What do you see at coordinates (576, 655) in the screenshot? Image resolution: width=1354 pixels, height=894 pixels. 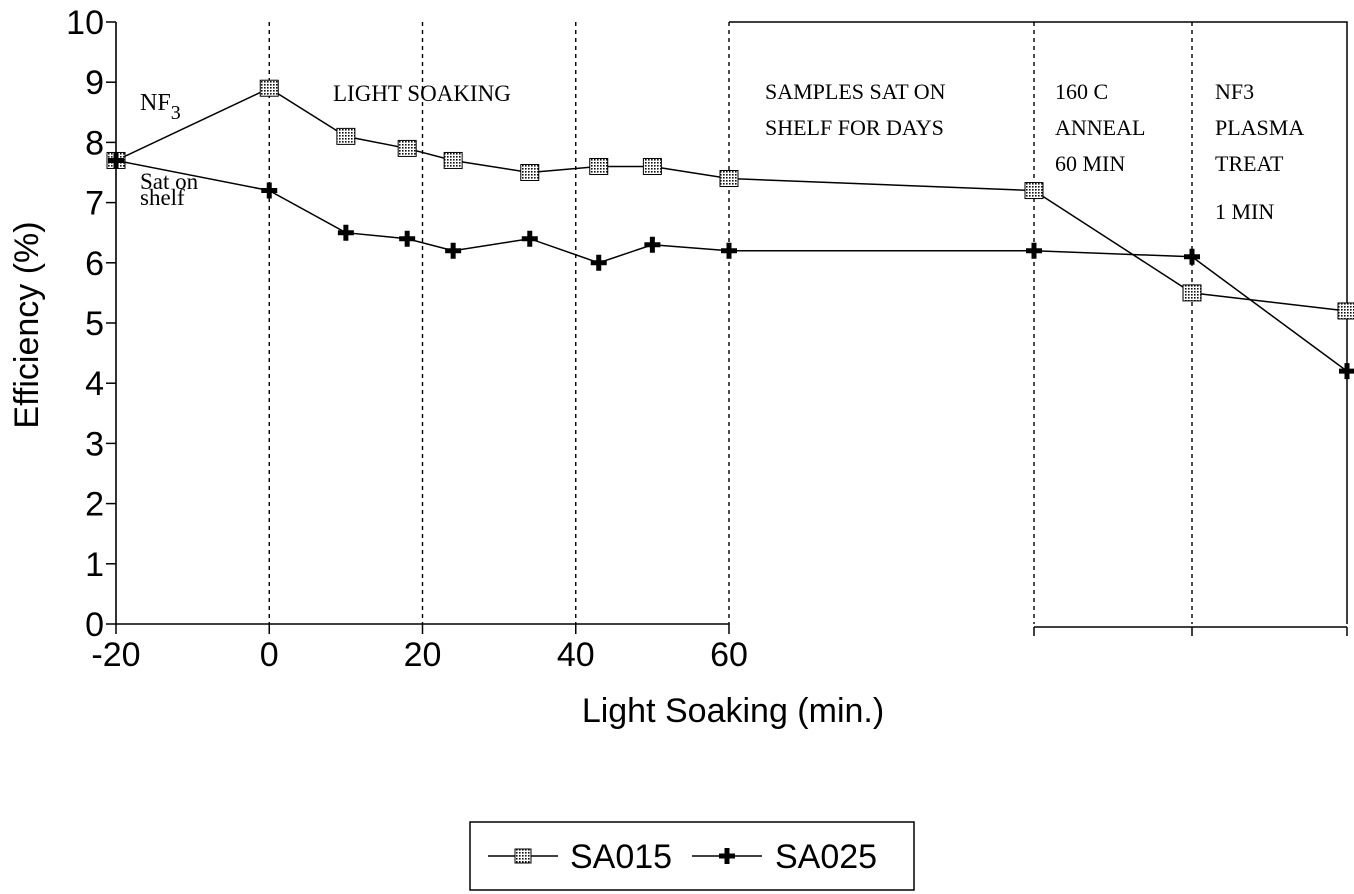 I see `x-tick-label-3: 40` at bounding box center [576, 655].